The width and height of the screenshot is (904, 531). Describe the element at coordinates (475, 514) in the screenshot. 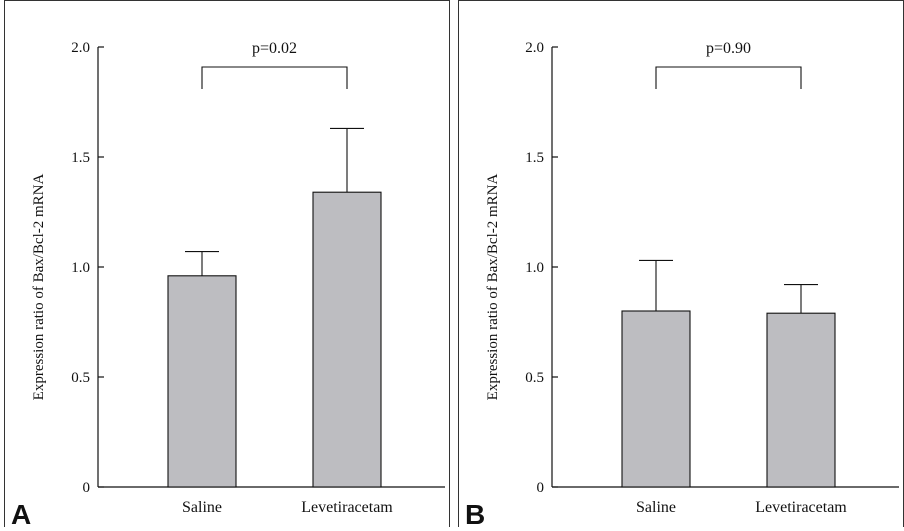

I see `panel-label-b: B` at that location.